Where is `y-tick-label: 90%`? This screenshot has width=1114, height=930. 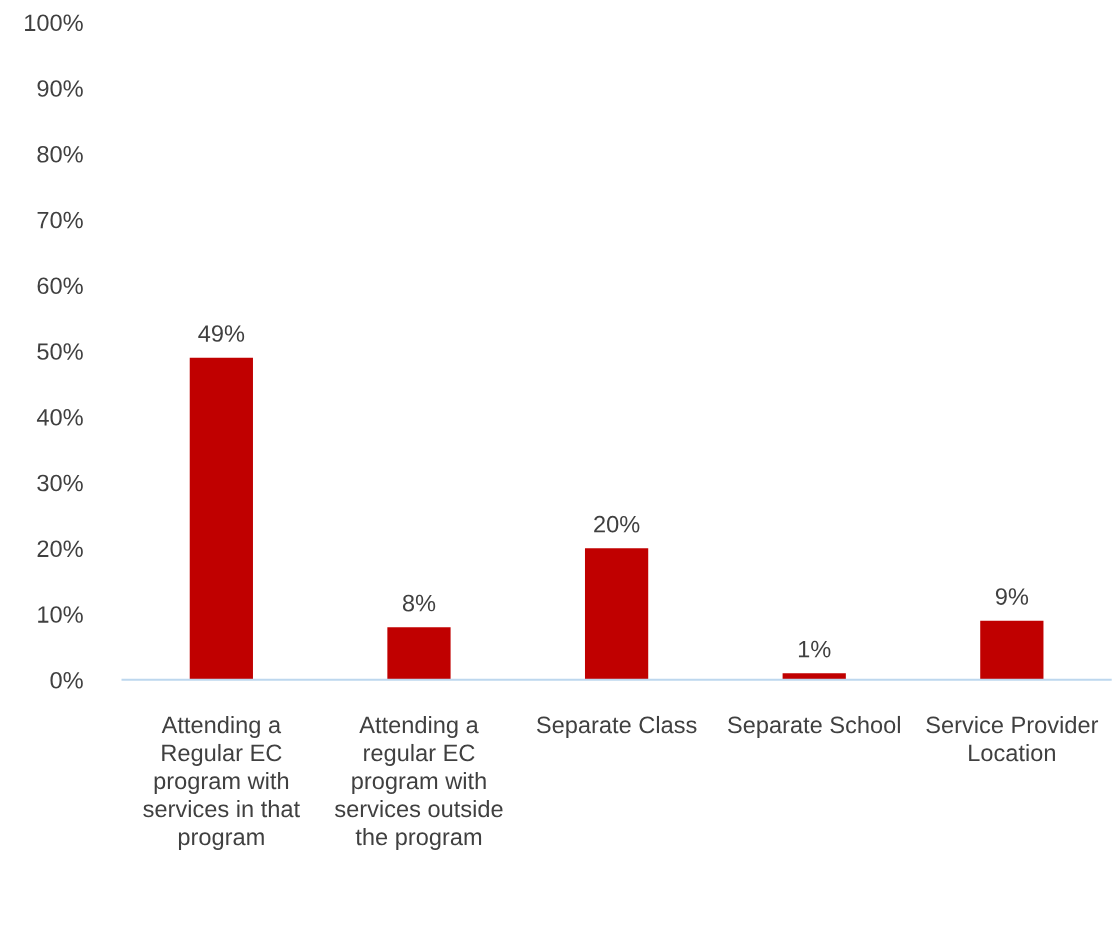 y-tick-label: 90% is located at coordinates (60, 88).